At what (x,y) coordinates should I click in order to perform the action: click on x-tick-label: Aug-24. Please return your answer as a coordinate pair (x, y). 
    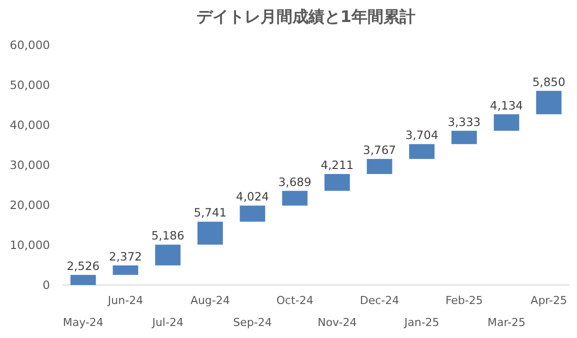
    Looking at the image, I should click on (210, 300).